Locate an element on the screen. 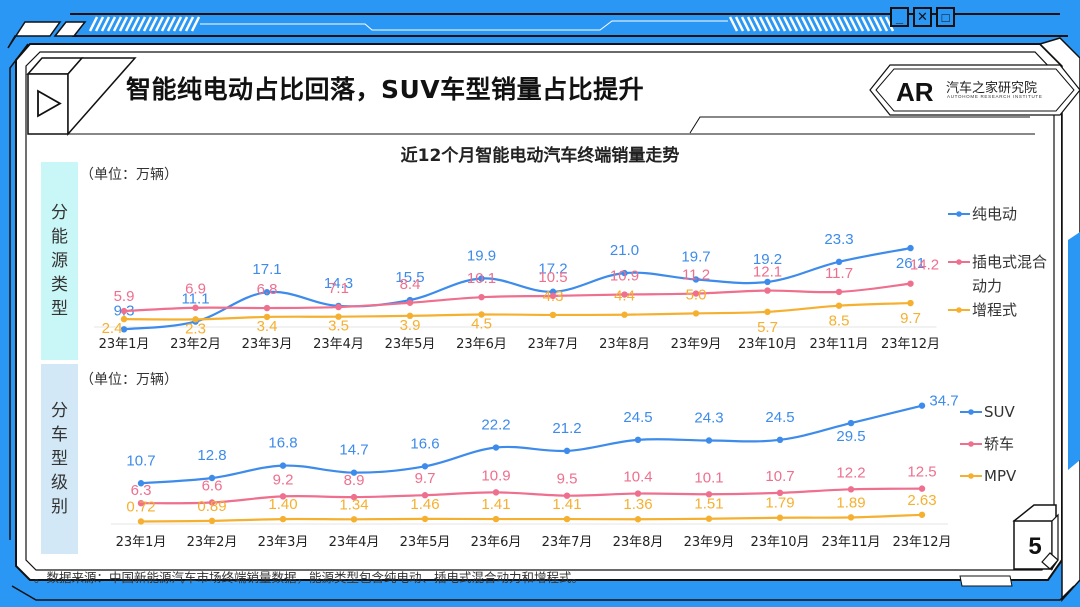 Image resolution: width=1080 pixels, height=607 pixels. data-label: 6.8 is located at coordinates (267, 289).